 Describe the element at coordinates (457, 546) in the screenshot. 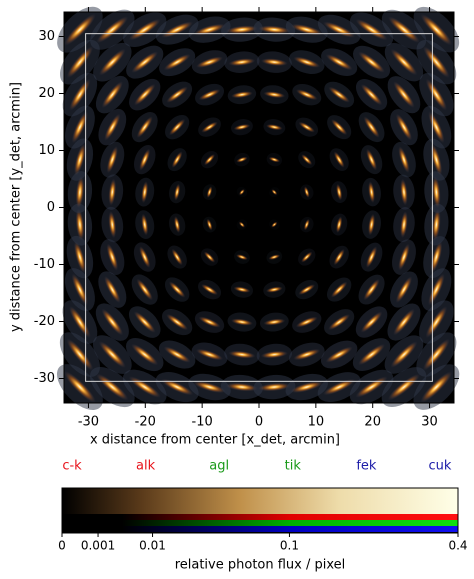

I see `colorbar-tick-label: 0.4` at that location.